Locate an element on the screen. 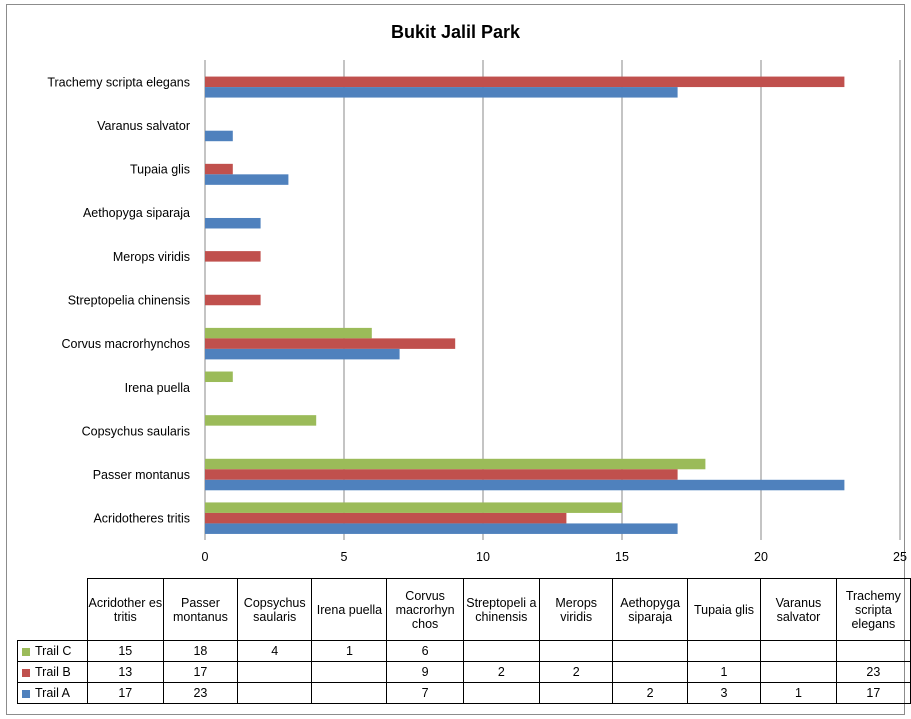  category-label: Acridotheres tritis is located at coordinates (141, 519).